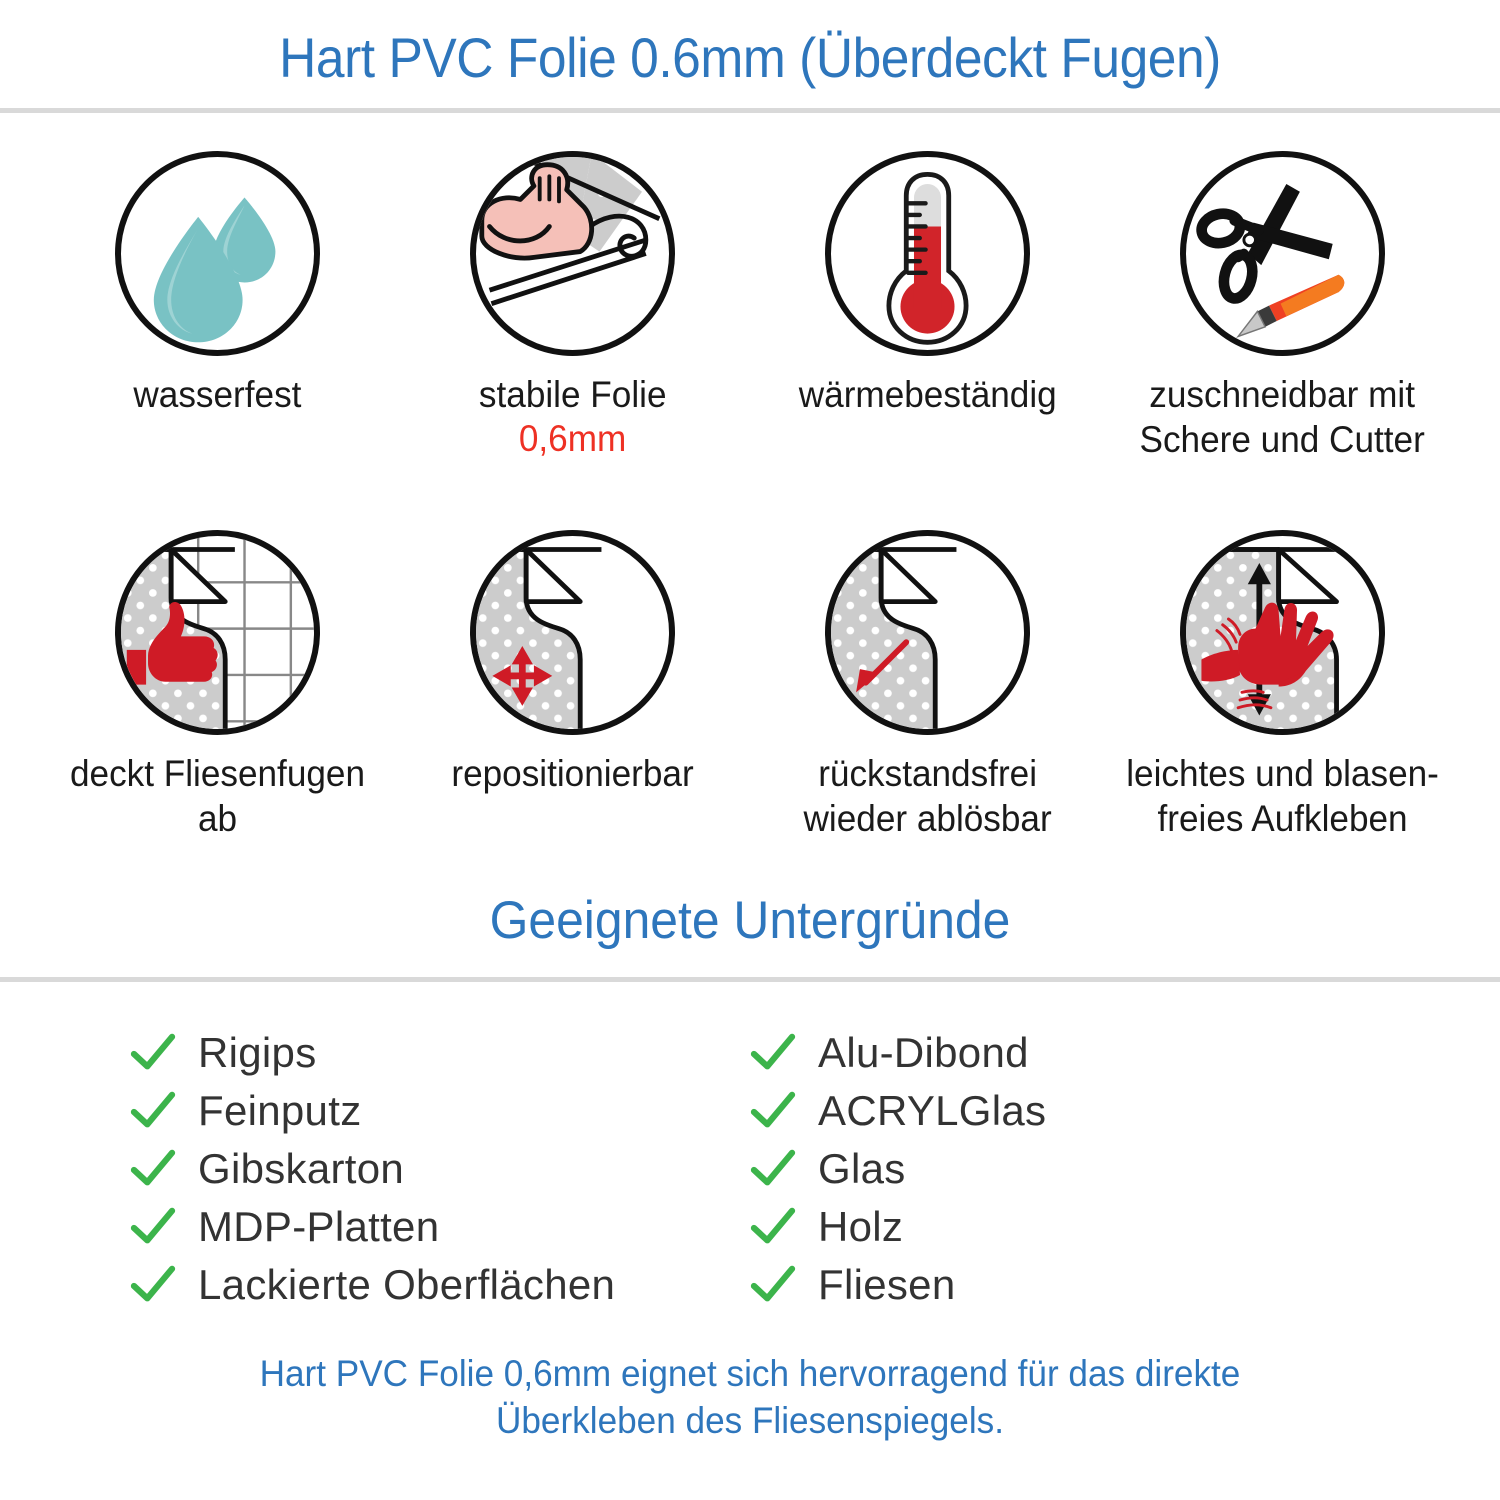 Image resolution: width=1500 pixels, height=1500 pixels. I want to click on list-item: Rigips, so click(440, 1053).